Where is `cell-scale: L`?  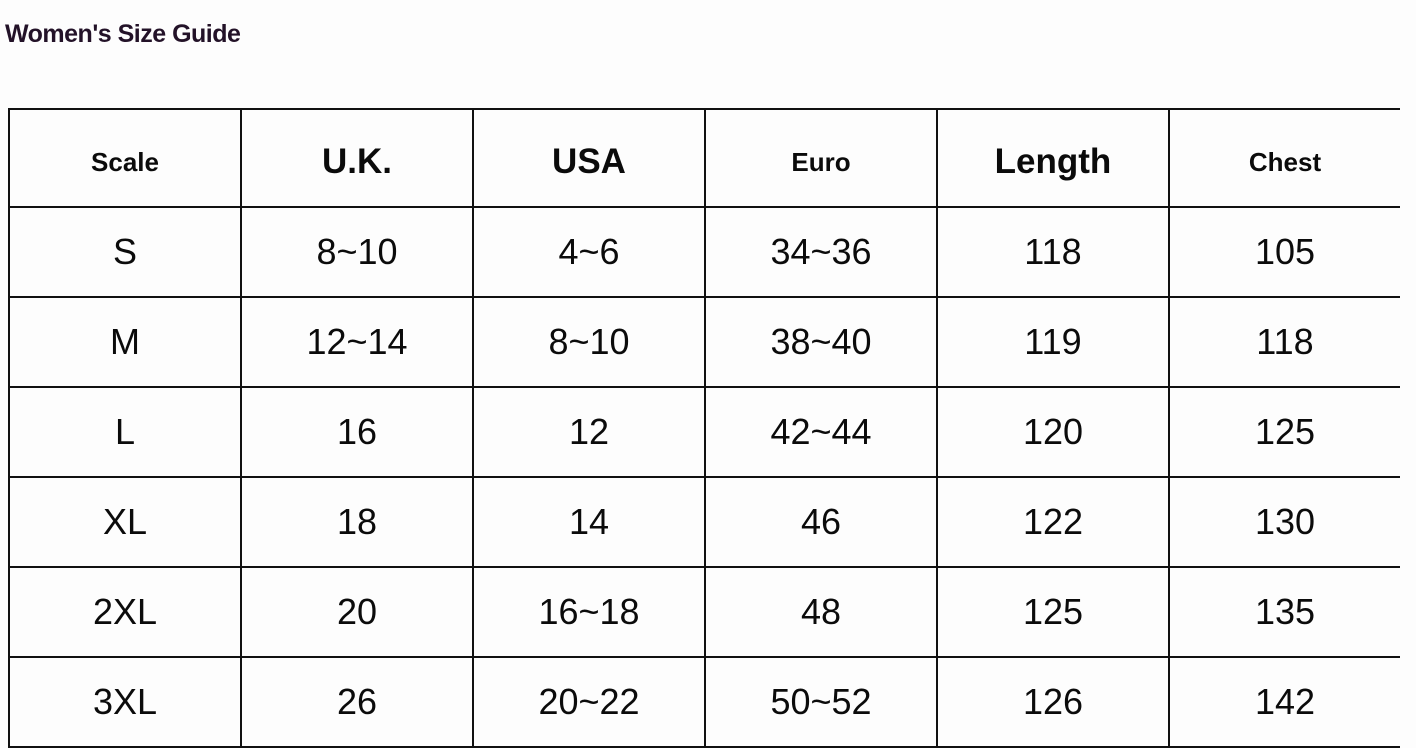 cell-scale: L is located at coordinates (125, 432).